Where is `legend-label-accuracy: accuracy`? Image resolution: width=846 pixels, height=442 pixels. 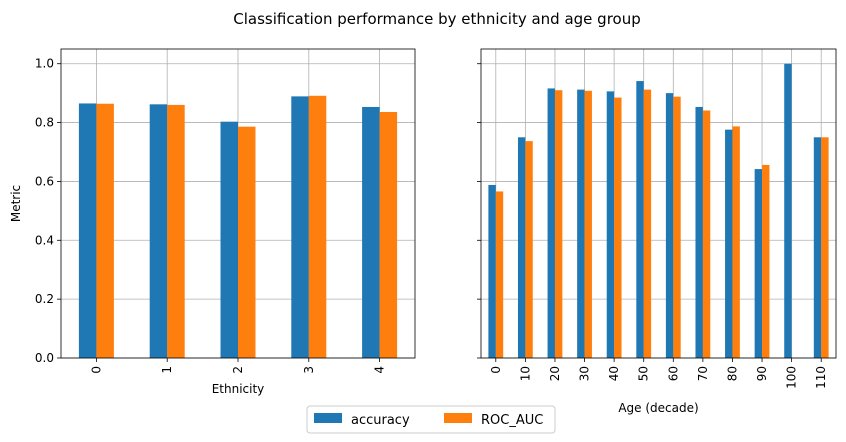
legend-label-accuracy: accuracy is located at coordinates (380, 420).